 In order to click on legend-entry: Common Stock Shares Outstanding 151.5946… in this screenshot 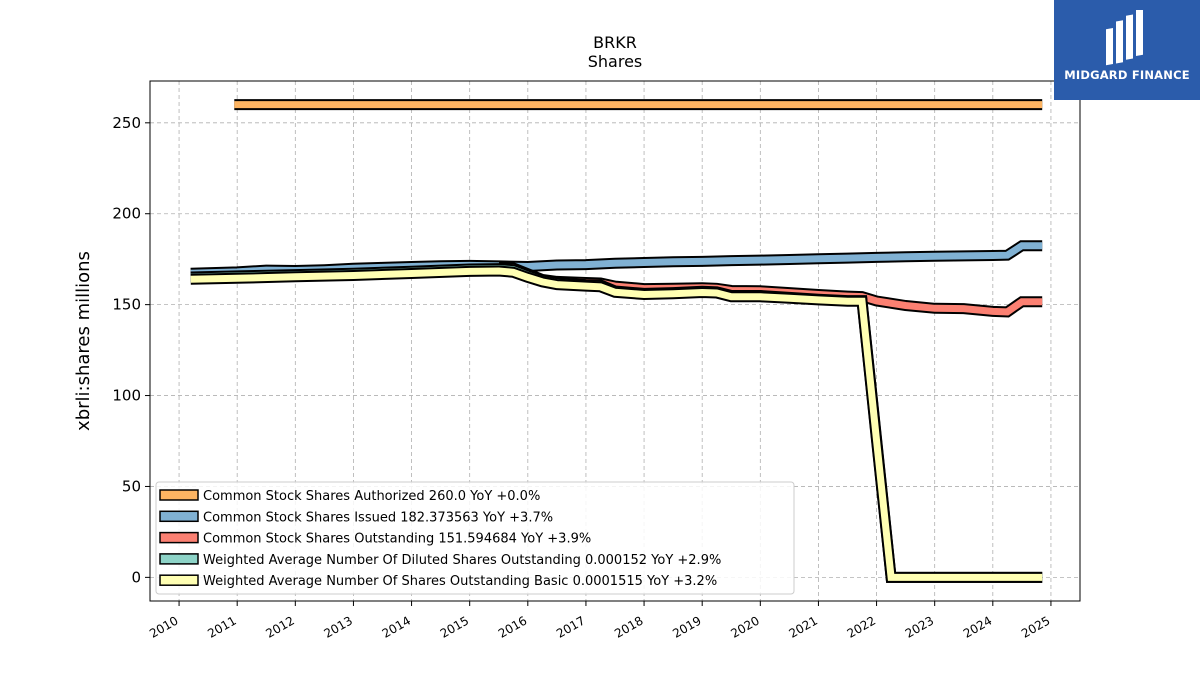, I will do `click(397, 539)`.